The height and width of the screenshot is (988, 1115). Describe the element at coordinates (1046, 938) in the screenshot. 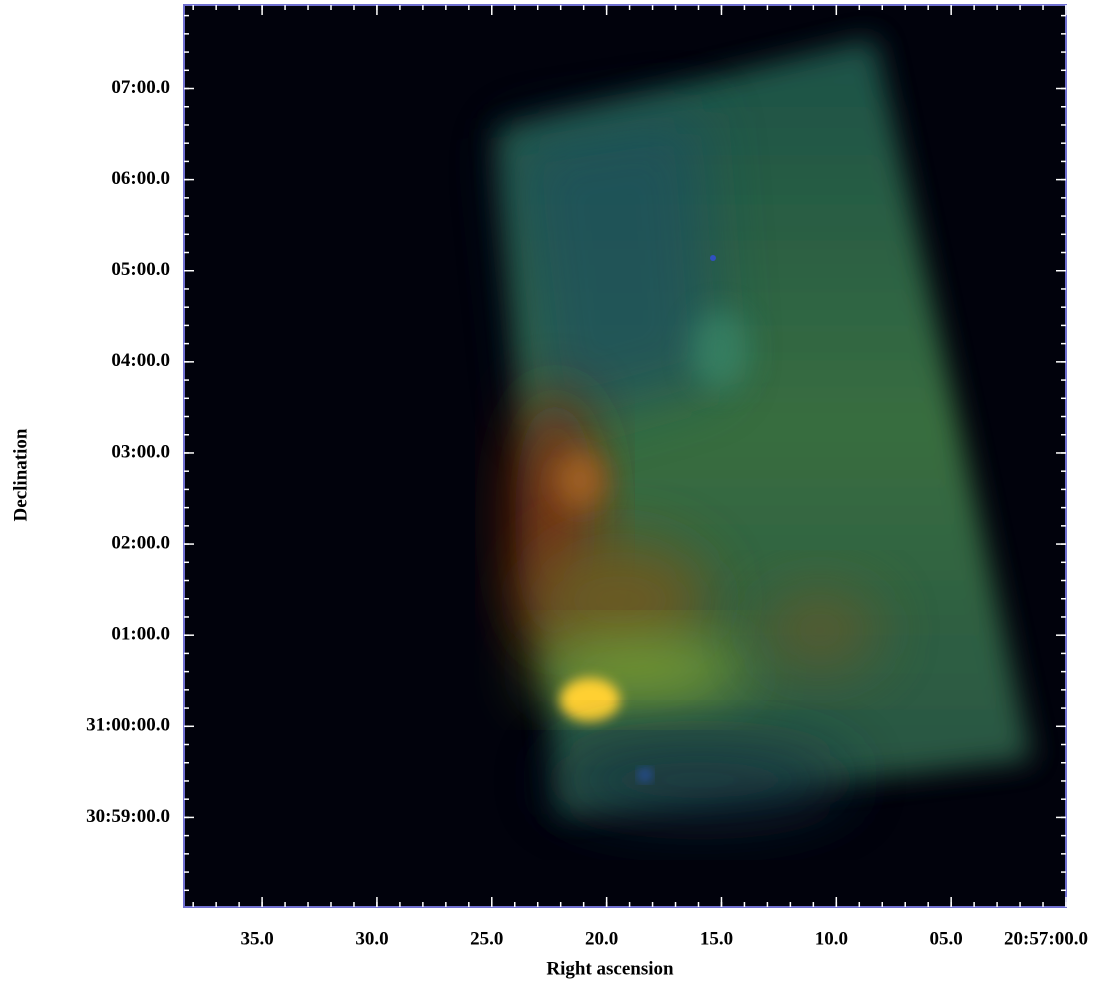

I see `x-tick-label: 20:57:00.0` at that location.